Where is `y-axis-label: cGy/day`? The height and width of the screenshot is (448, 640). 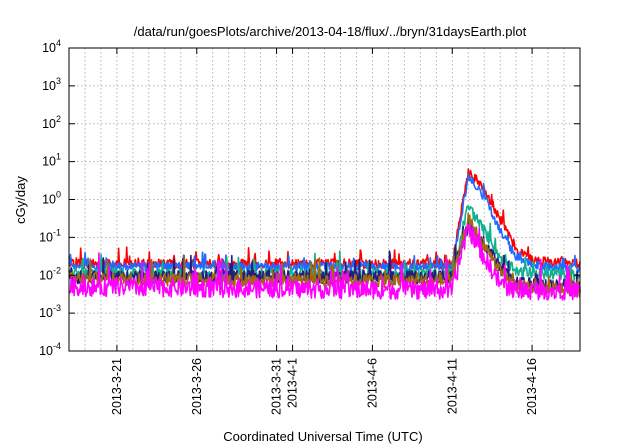 y-axis-label: cGy/day is located at coordinates (20, 200).